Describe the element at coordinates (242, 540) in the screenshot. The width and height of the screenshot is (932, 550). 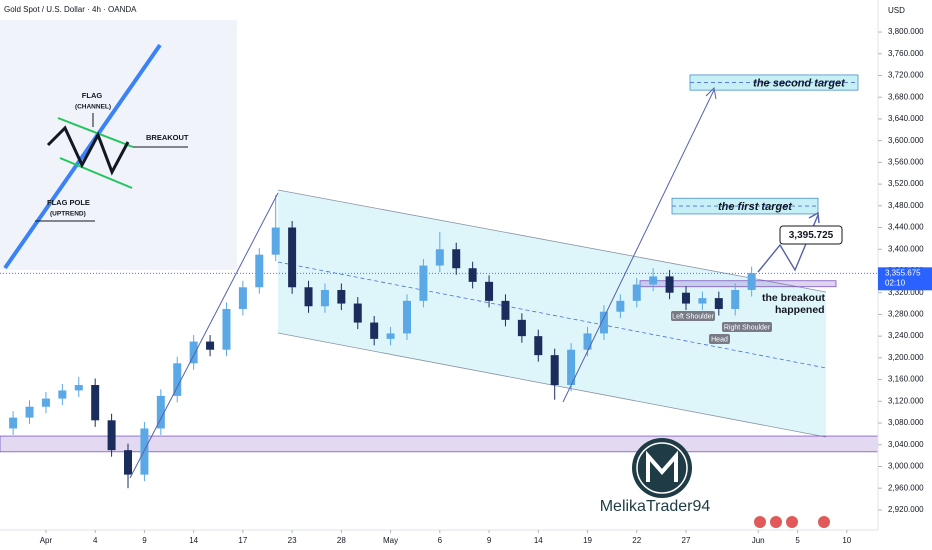
I see `x-tick-label: 17` at that location.